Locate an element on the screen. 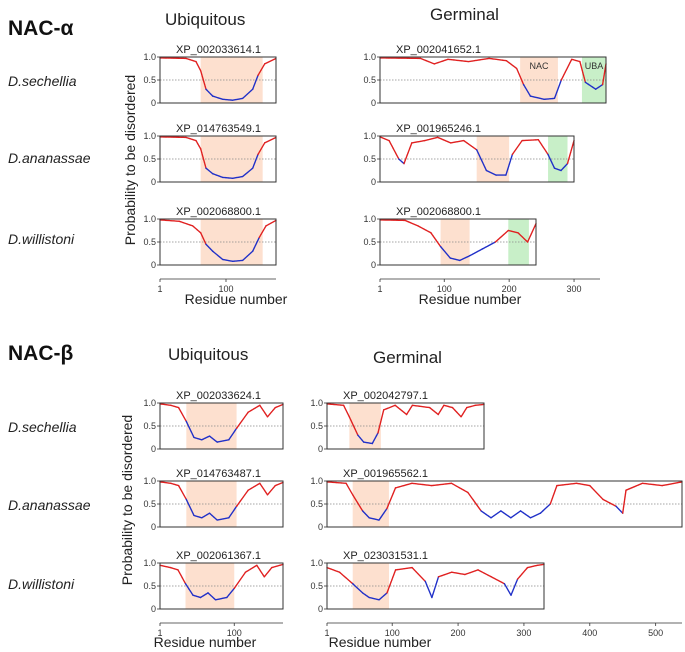 The width and height of the screenshot is (685, 652). chart-panel-3: XP_002068800.1 0 0.5 1.0 1 100 is located at coordinates (210, 250).